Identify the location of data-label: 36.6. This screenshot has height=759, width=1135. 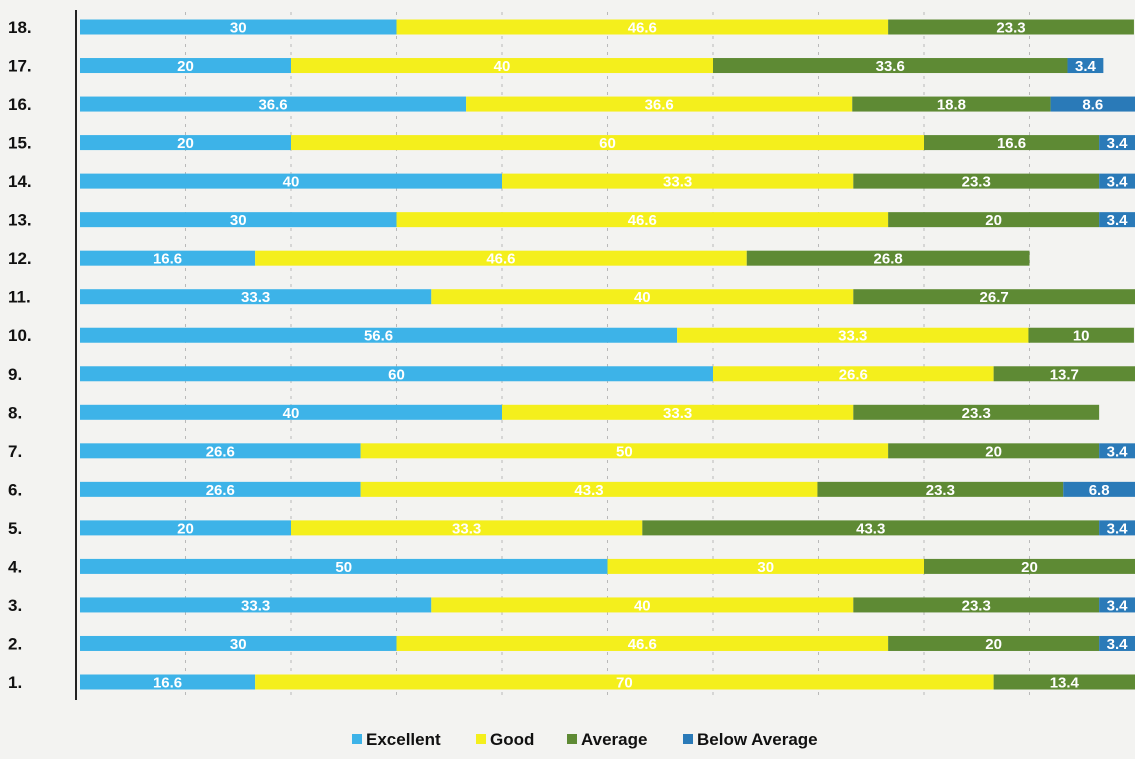
(659, 105).